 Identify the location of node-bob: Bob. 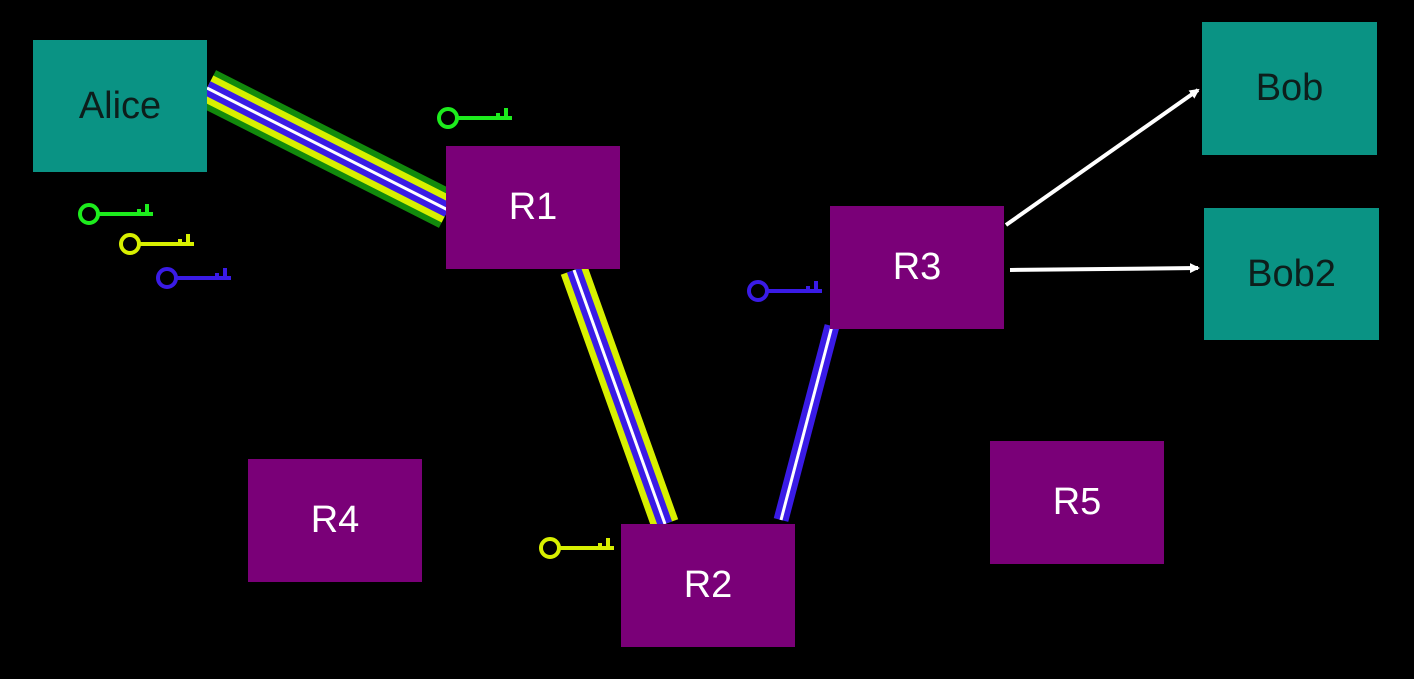
(1289, 88).